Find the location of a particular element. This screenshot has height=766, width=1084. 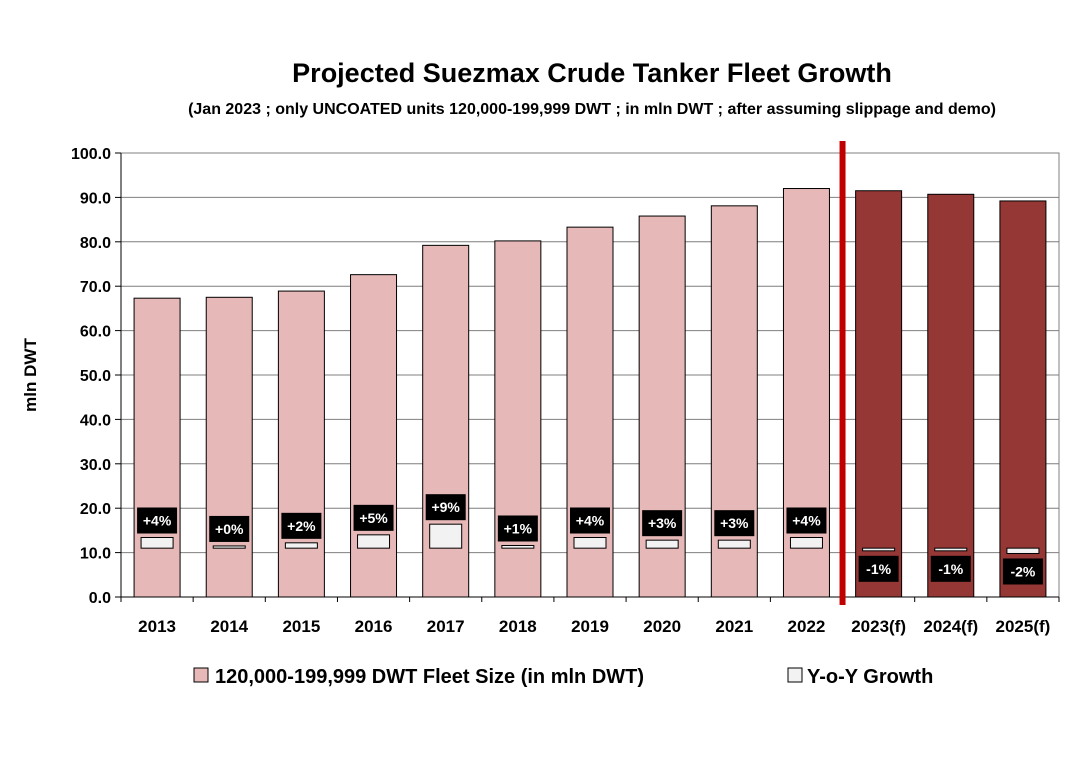

legend-label-growth: Y-o-Y Growth is located at coordinates (870, 677).